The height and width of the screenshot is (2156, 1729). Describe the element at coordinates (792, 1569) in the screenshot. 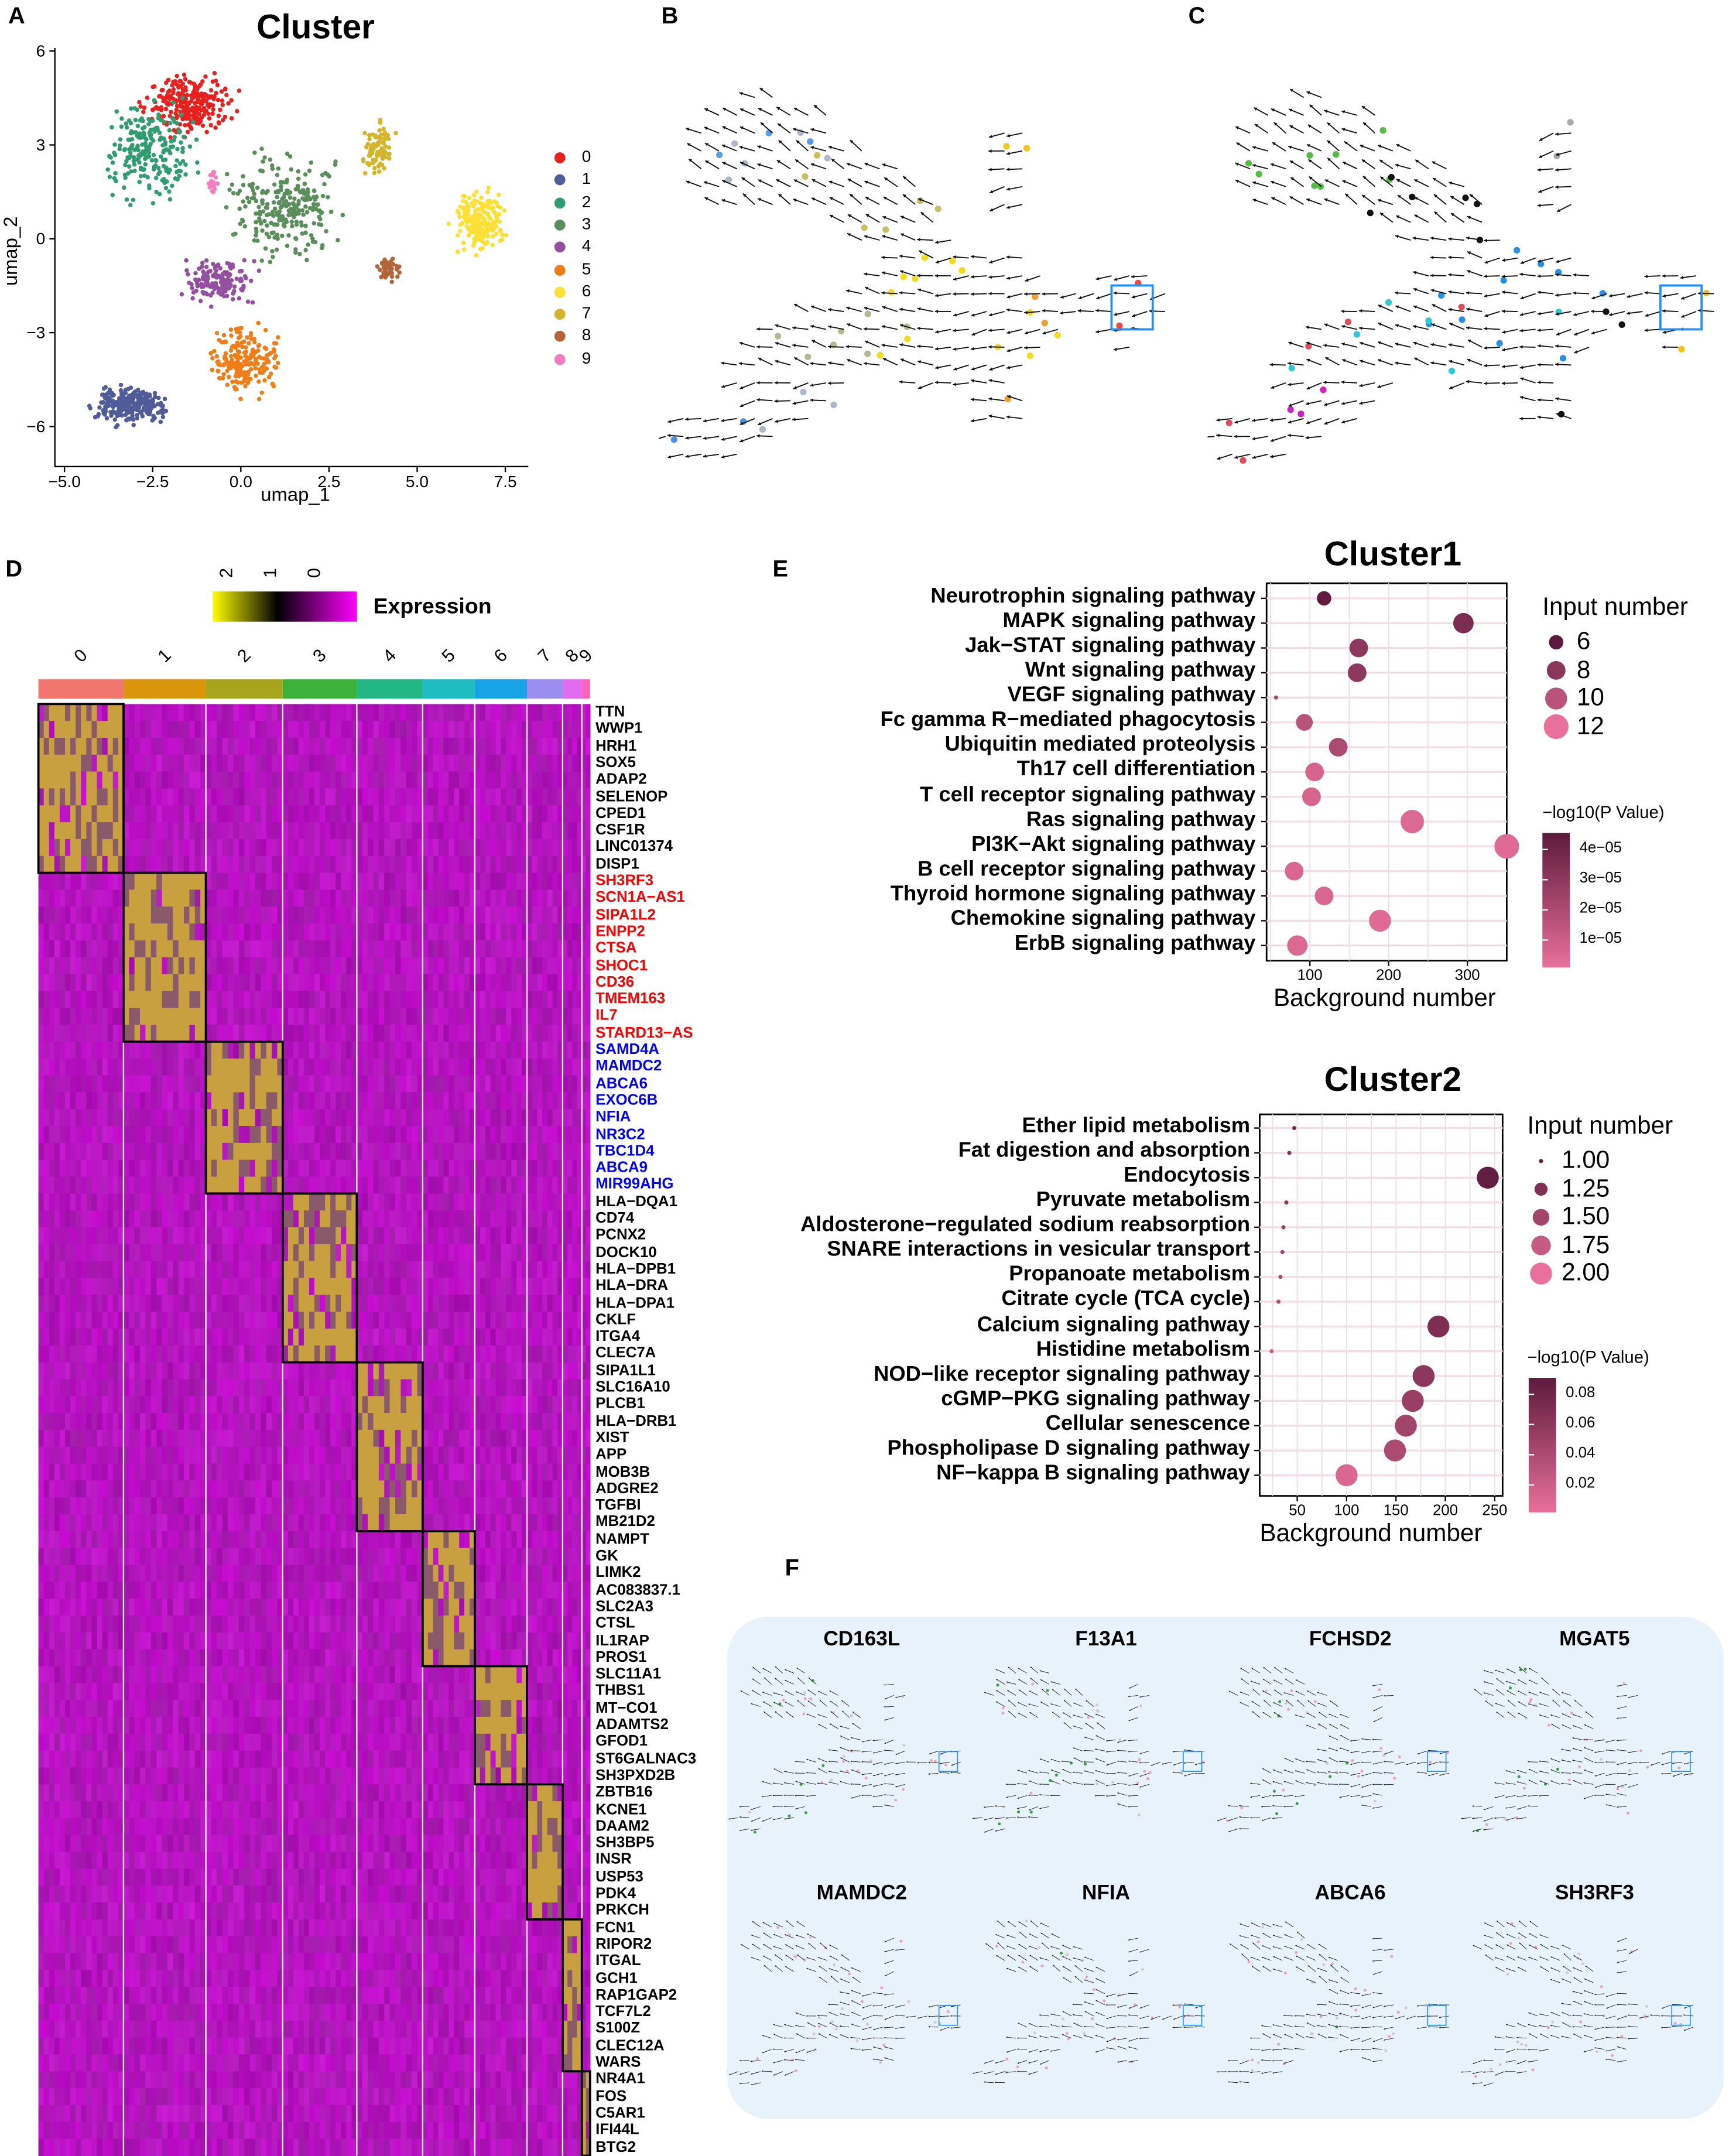

I see `panel-label-f: F` at that location.